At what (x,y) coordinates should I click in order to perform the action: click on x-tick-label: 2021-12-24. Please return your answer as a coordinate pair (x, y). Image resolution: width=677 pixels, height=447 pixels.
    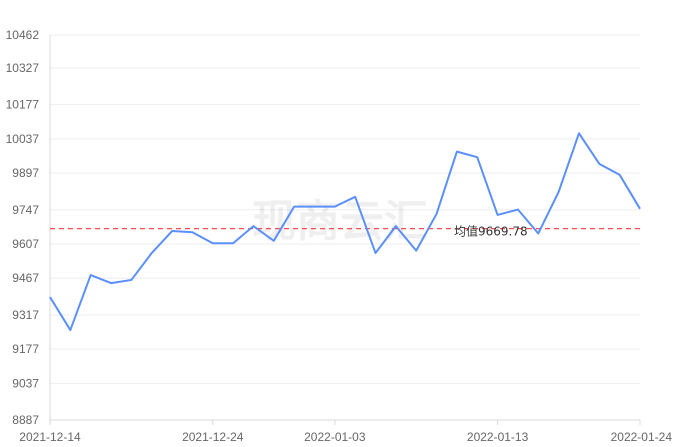
    Looking at the image, I should click on (213, 437).